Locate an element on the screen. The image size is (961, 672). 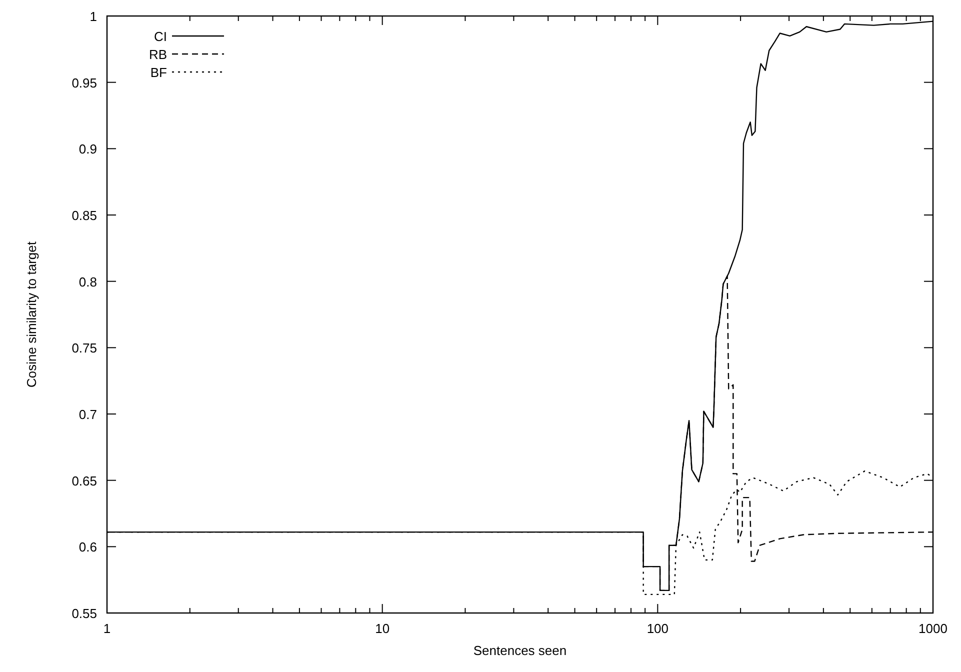
y-tick-label: 0.65 is located at coordinates (84, 480).